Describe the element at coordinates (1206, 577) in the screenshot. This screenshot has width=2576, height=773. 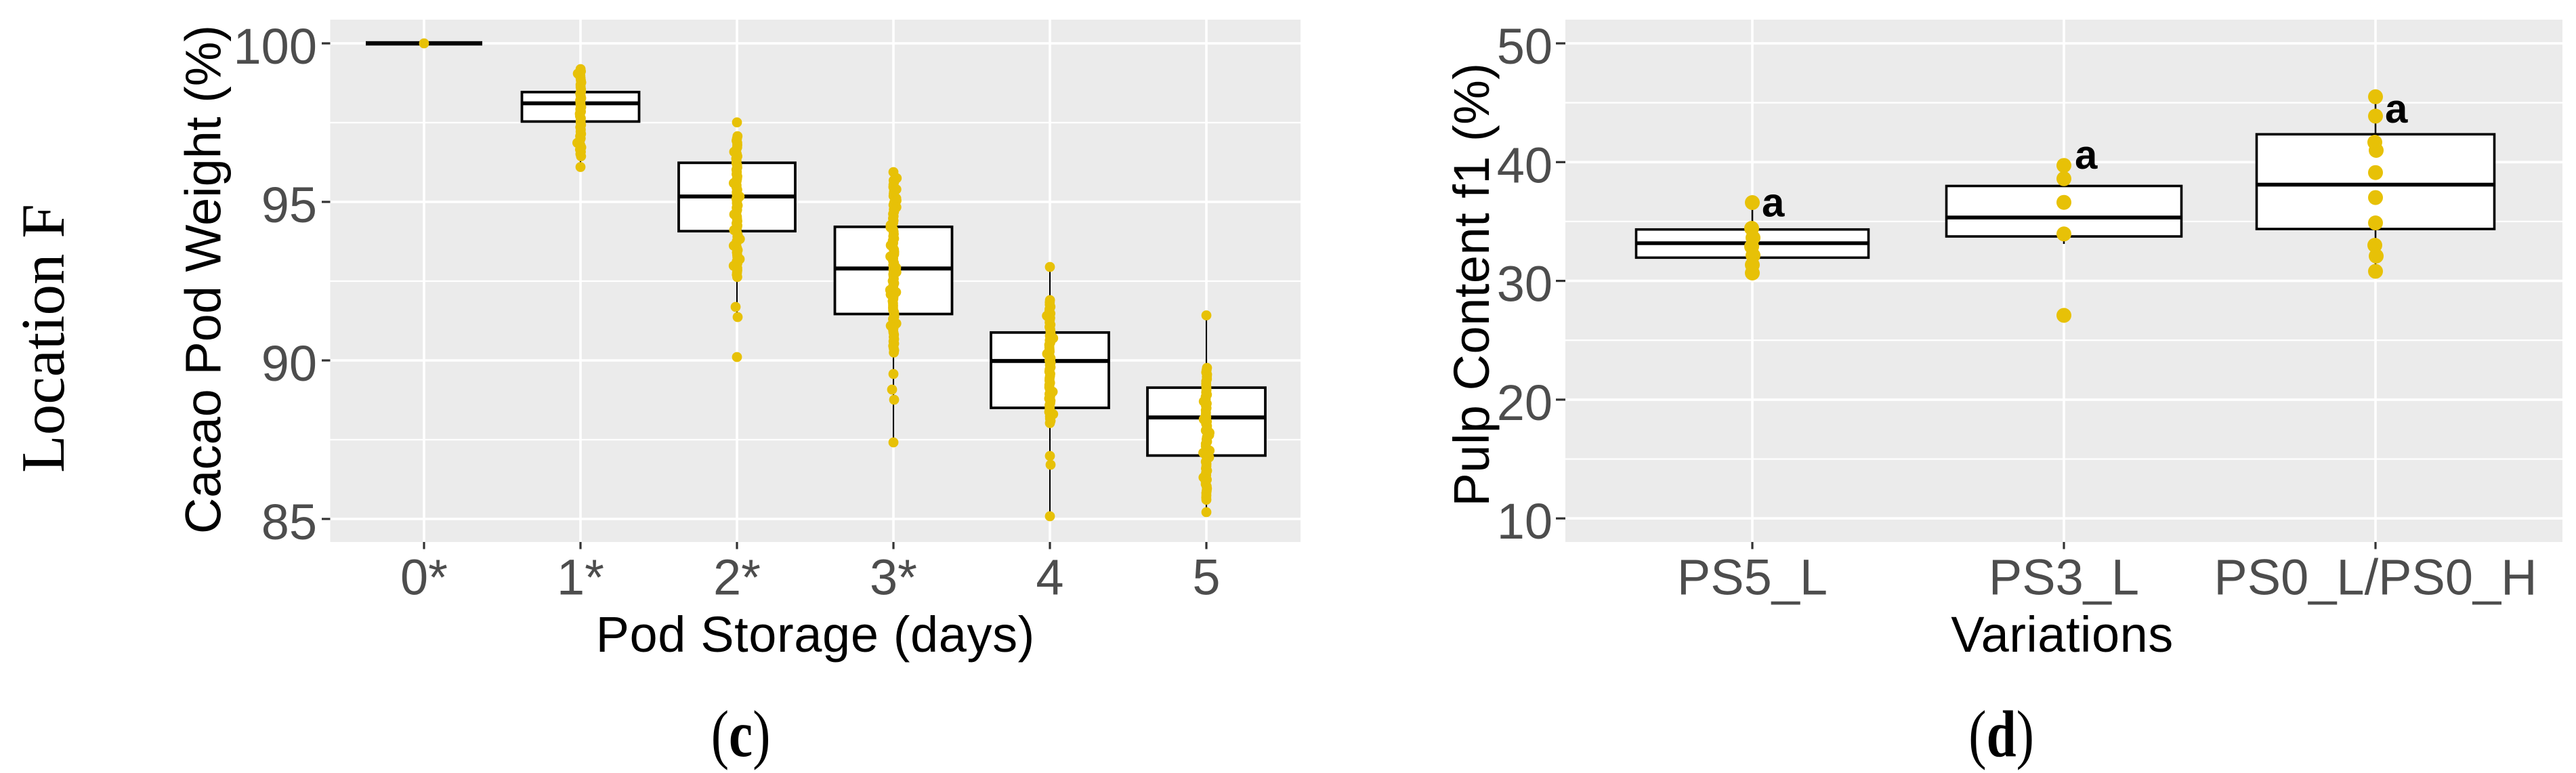
I see `svg-text: 5` at that location.